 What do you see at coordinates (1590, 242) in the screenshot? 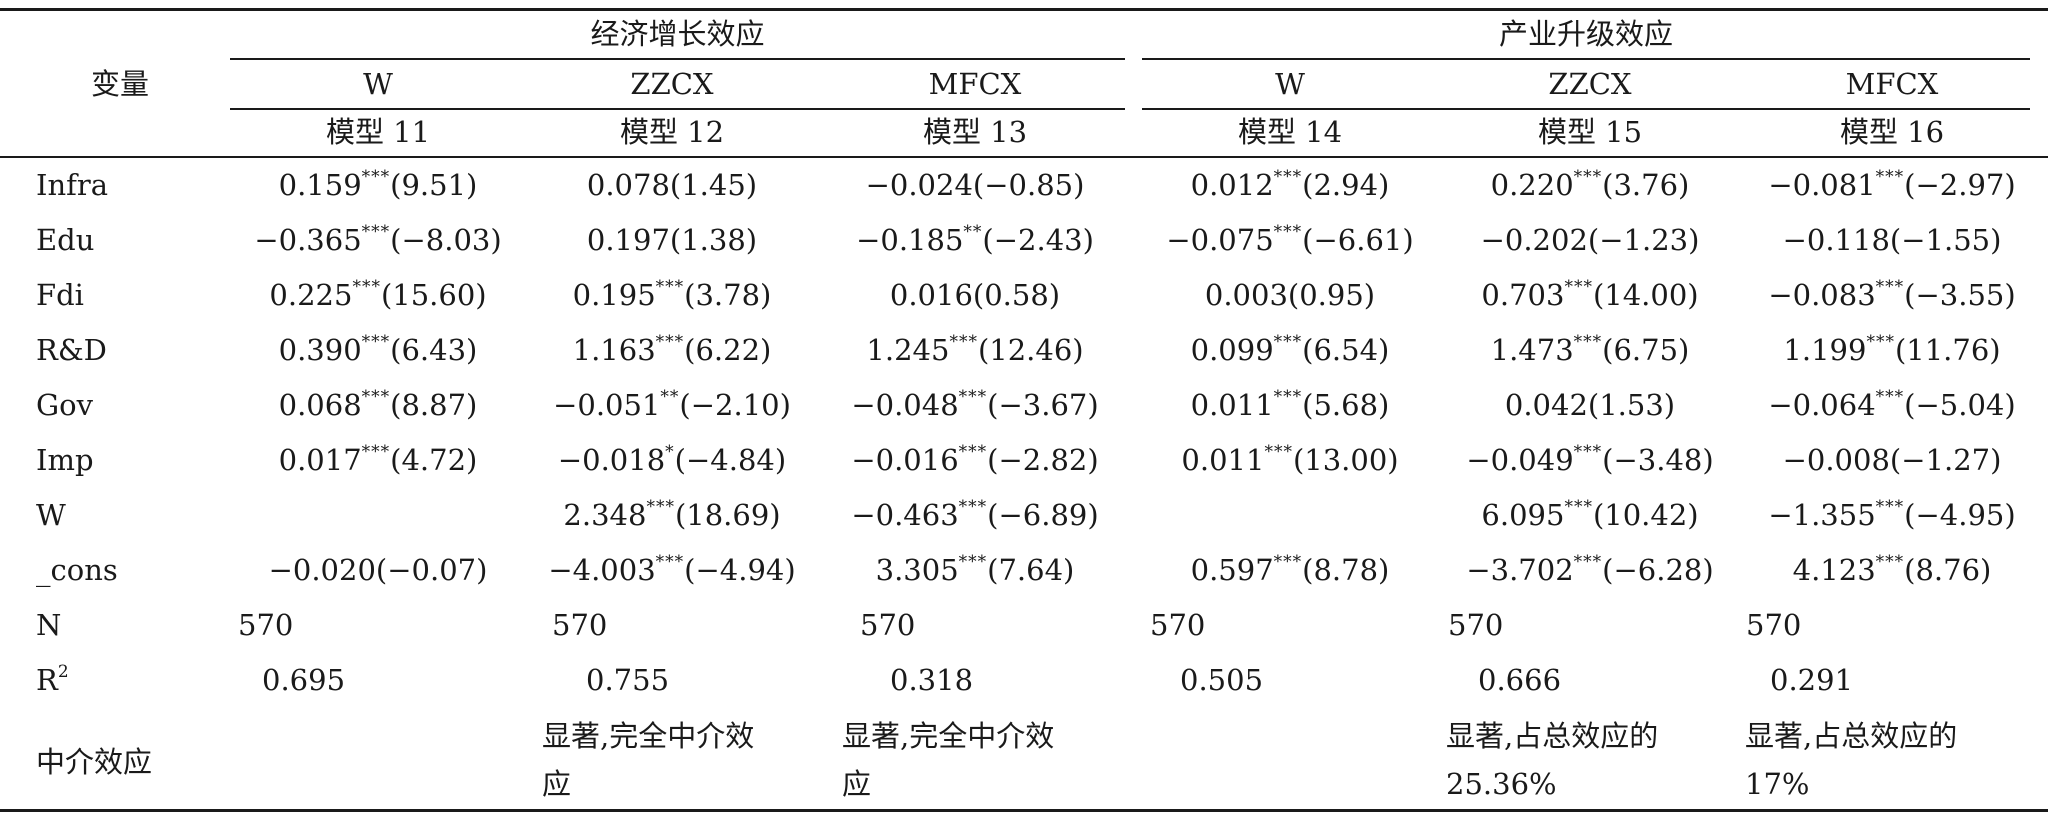
I see `table-cell: −0.202(−1.23)` at bounding box center [1590, 242].